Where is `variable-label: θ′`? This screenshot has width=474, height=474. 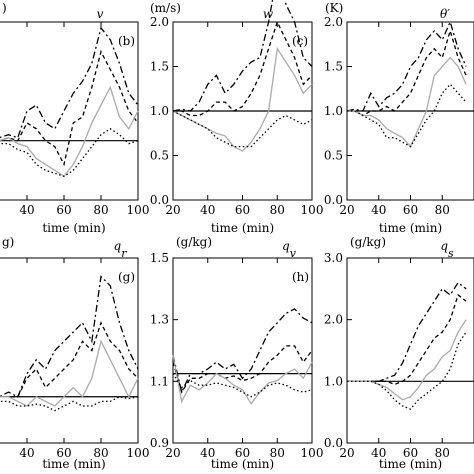 variable-label: θ′ is located at coordinates (445, 14).